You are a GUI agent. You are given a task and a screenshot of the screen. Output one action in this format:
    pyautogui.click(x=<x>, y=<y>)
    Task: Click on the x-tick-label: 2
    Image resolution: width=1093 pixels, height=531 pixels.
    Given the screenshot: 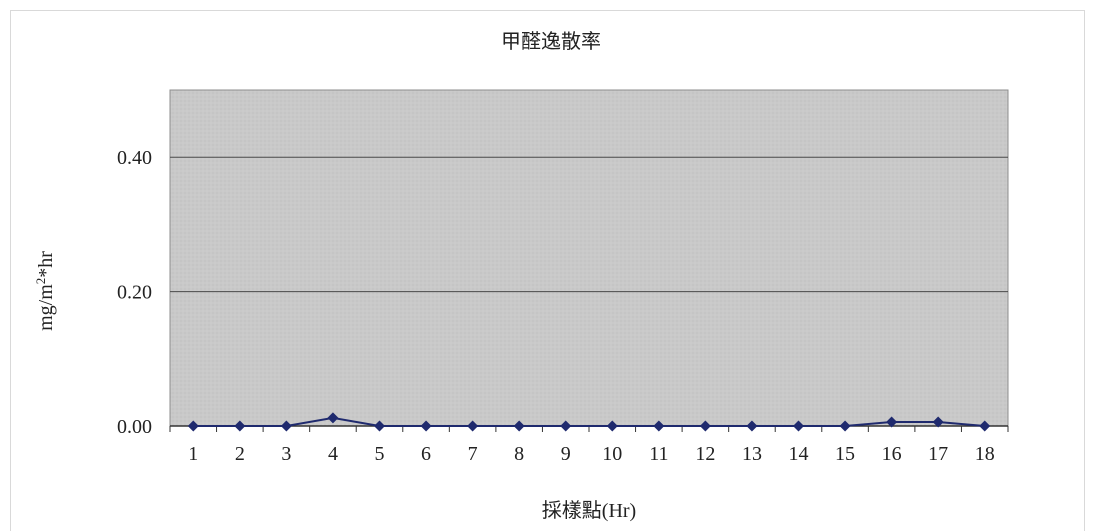 What is the action you would take?
    pyautogui.click(x=240, y=454)
    